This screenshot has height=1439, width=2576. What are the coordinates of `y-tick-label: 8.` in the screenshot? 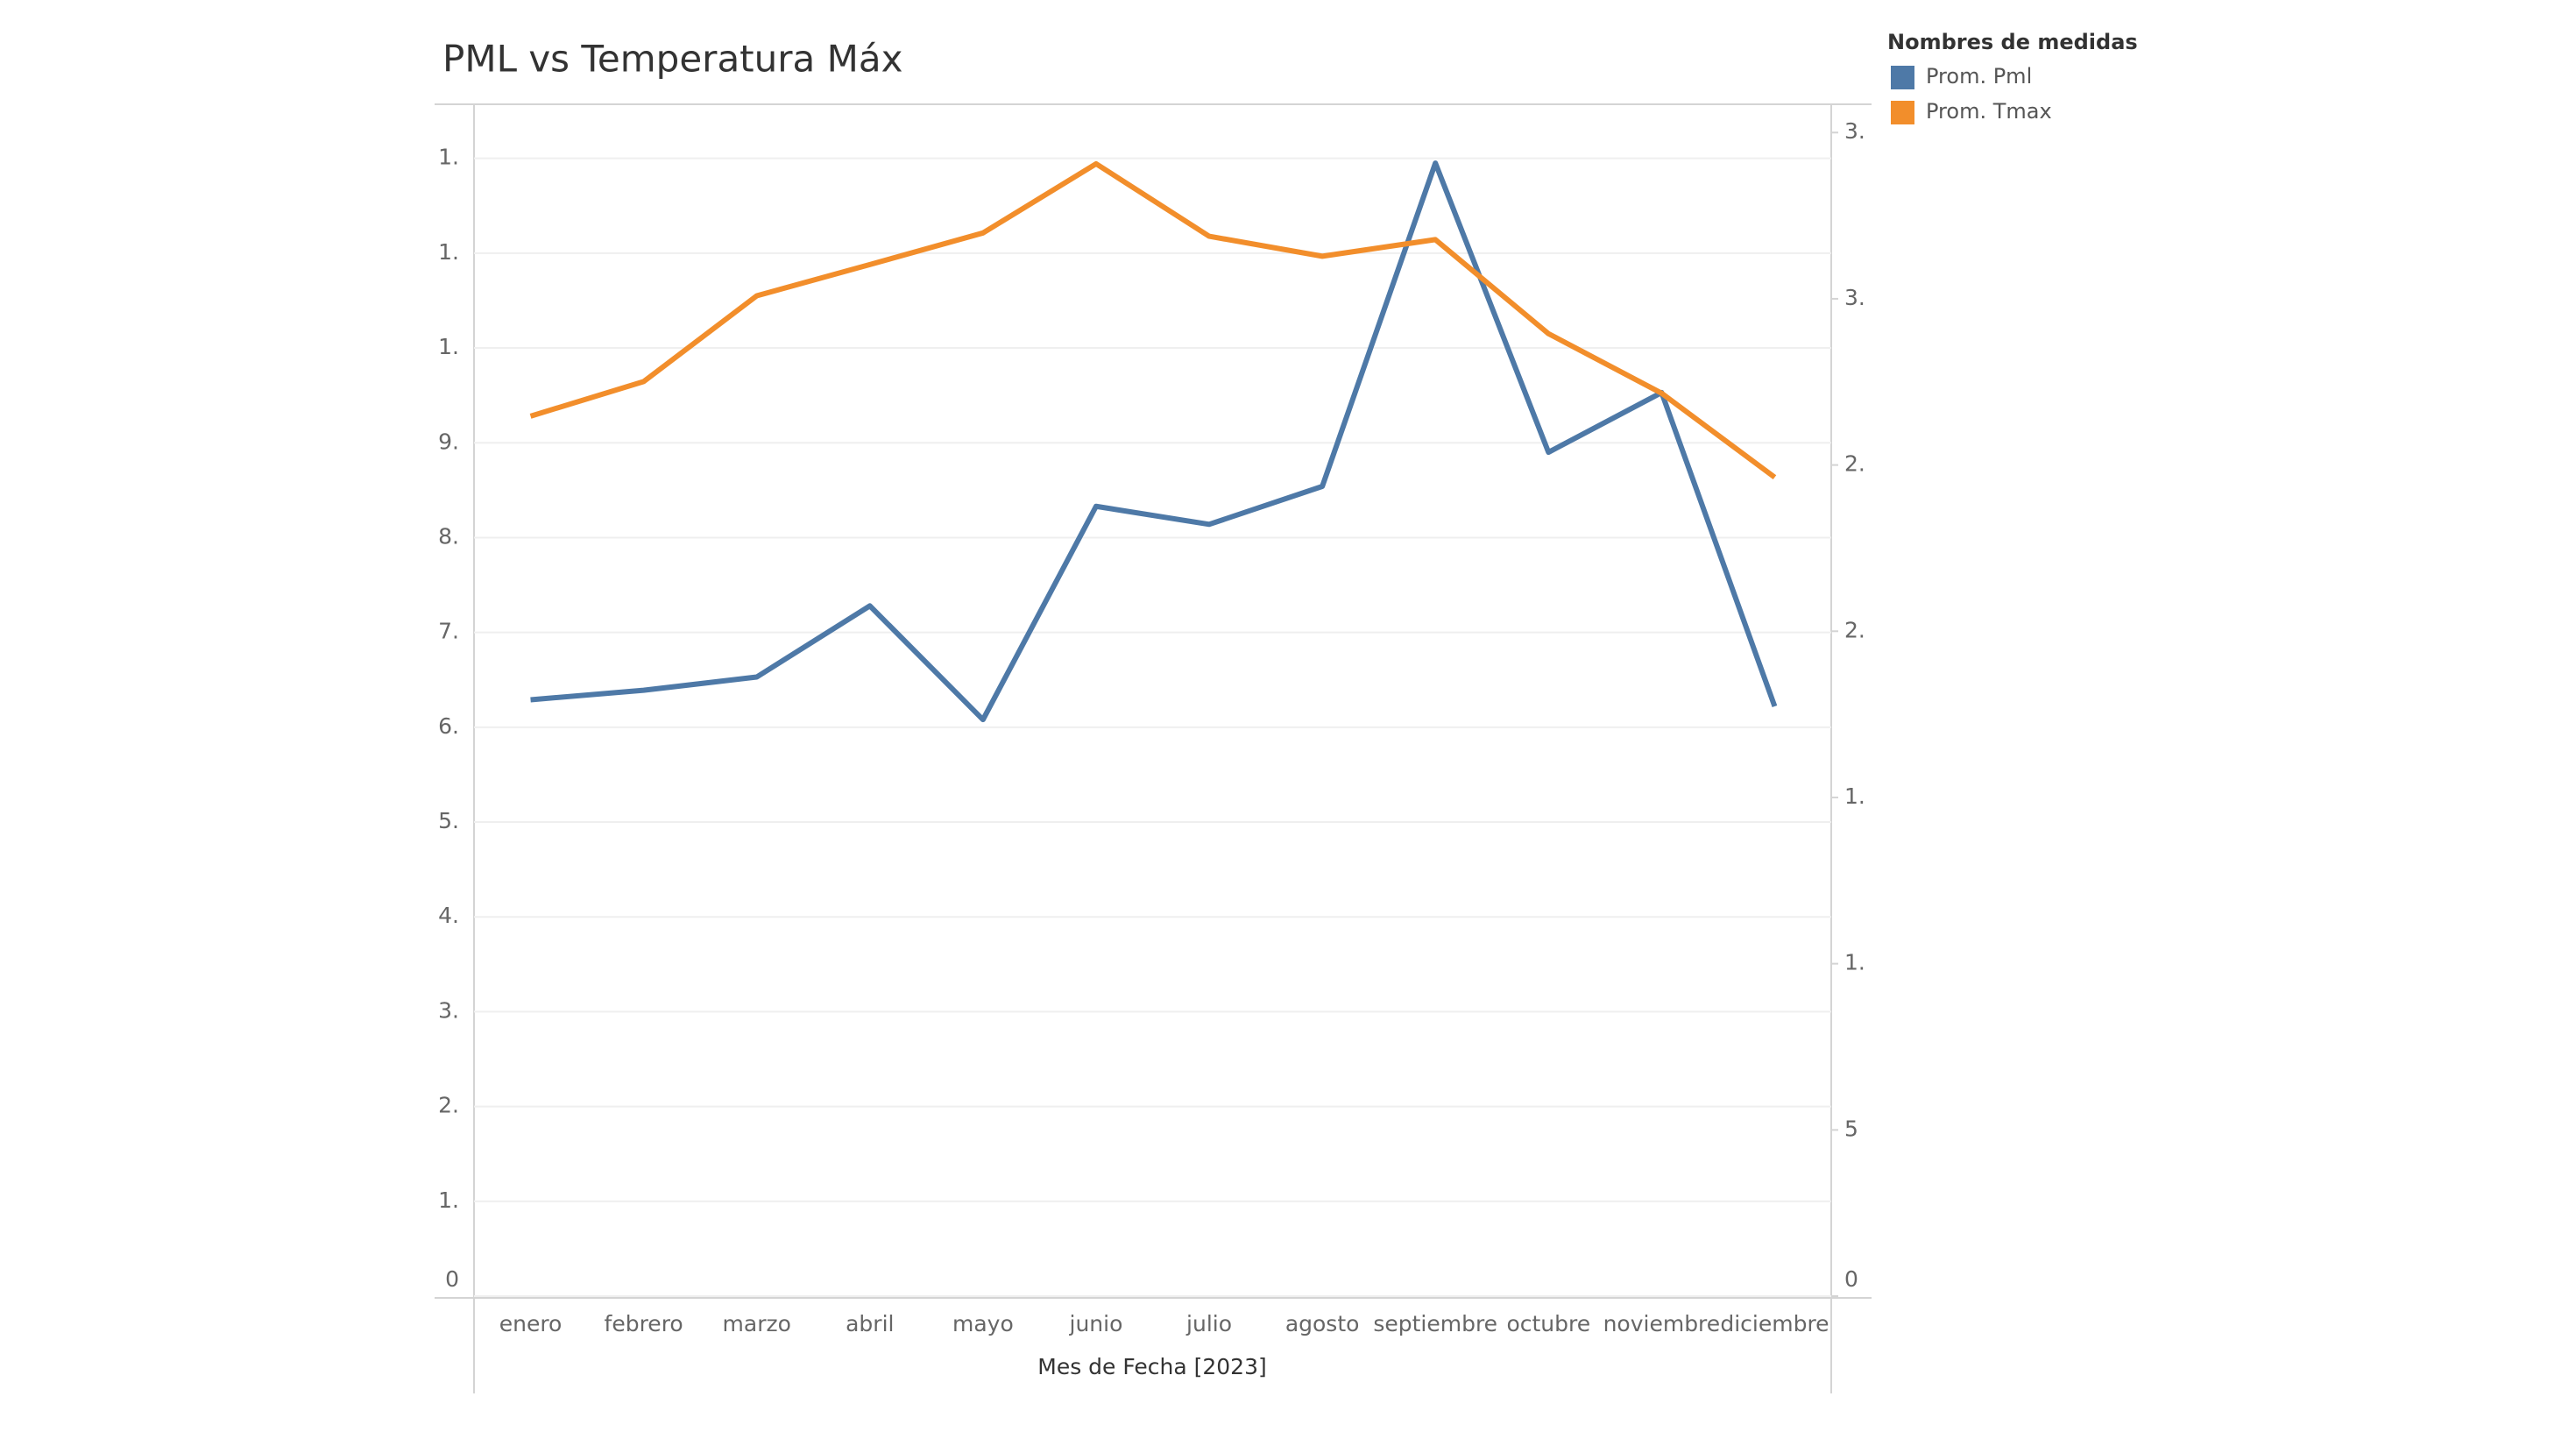 It's located at (448, 536).